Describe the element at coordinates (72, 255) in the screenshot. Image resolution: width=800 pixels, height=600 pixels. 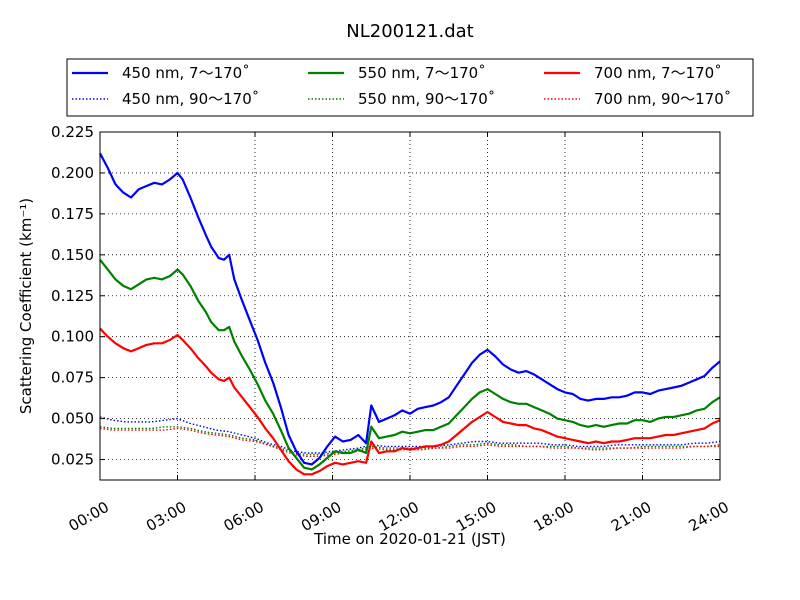
I see `y-tick-label: 0.150` at that location.